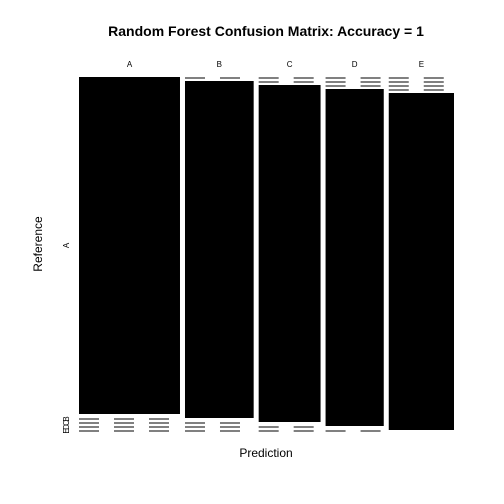  I want to click on row-label-a: A, so click(66, 245).